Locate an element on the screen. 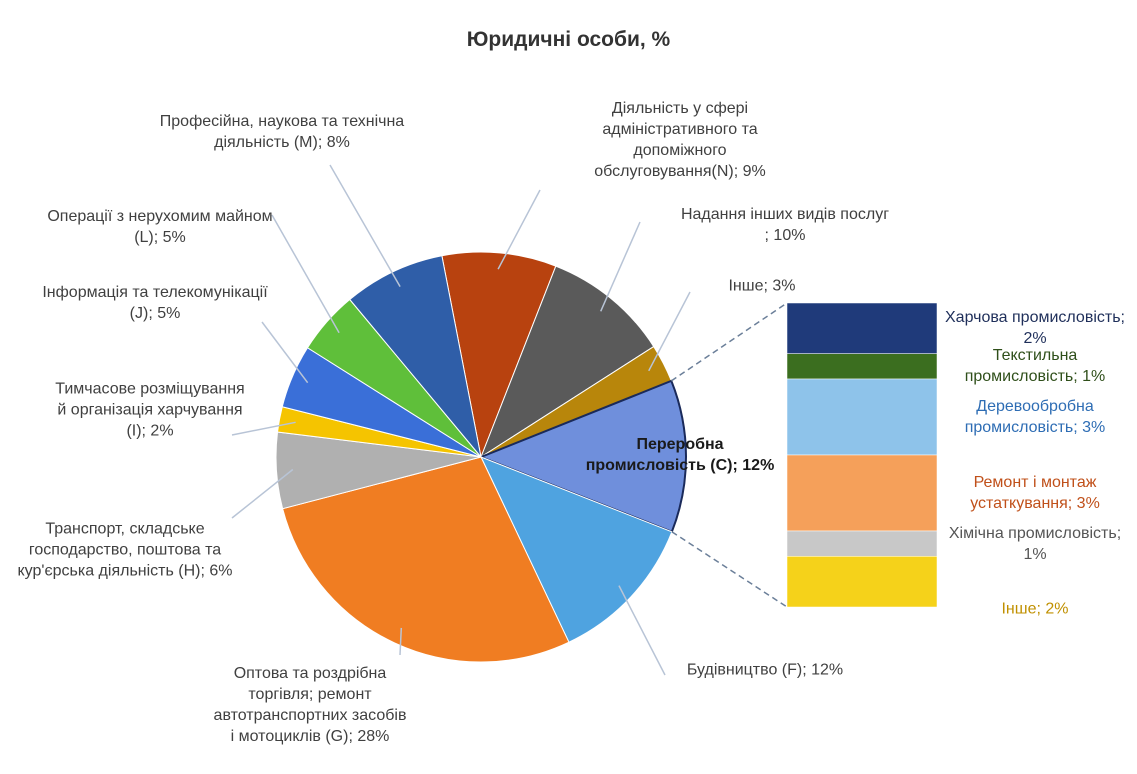 The image size is (1137, 774). data-label: Інформація та телекомунікації (J); 5% is located at coordinates (155, 303).